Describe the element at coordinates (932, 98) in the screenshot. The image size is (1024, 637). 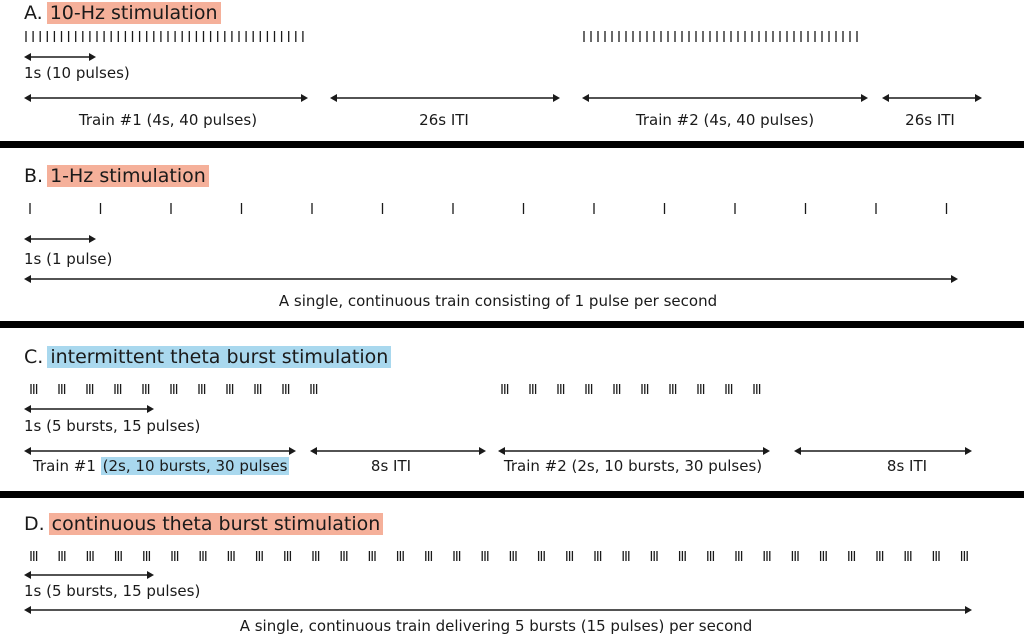
I see `panel-a-segment-4-arrow` at that location.